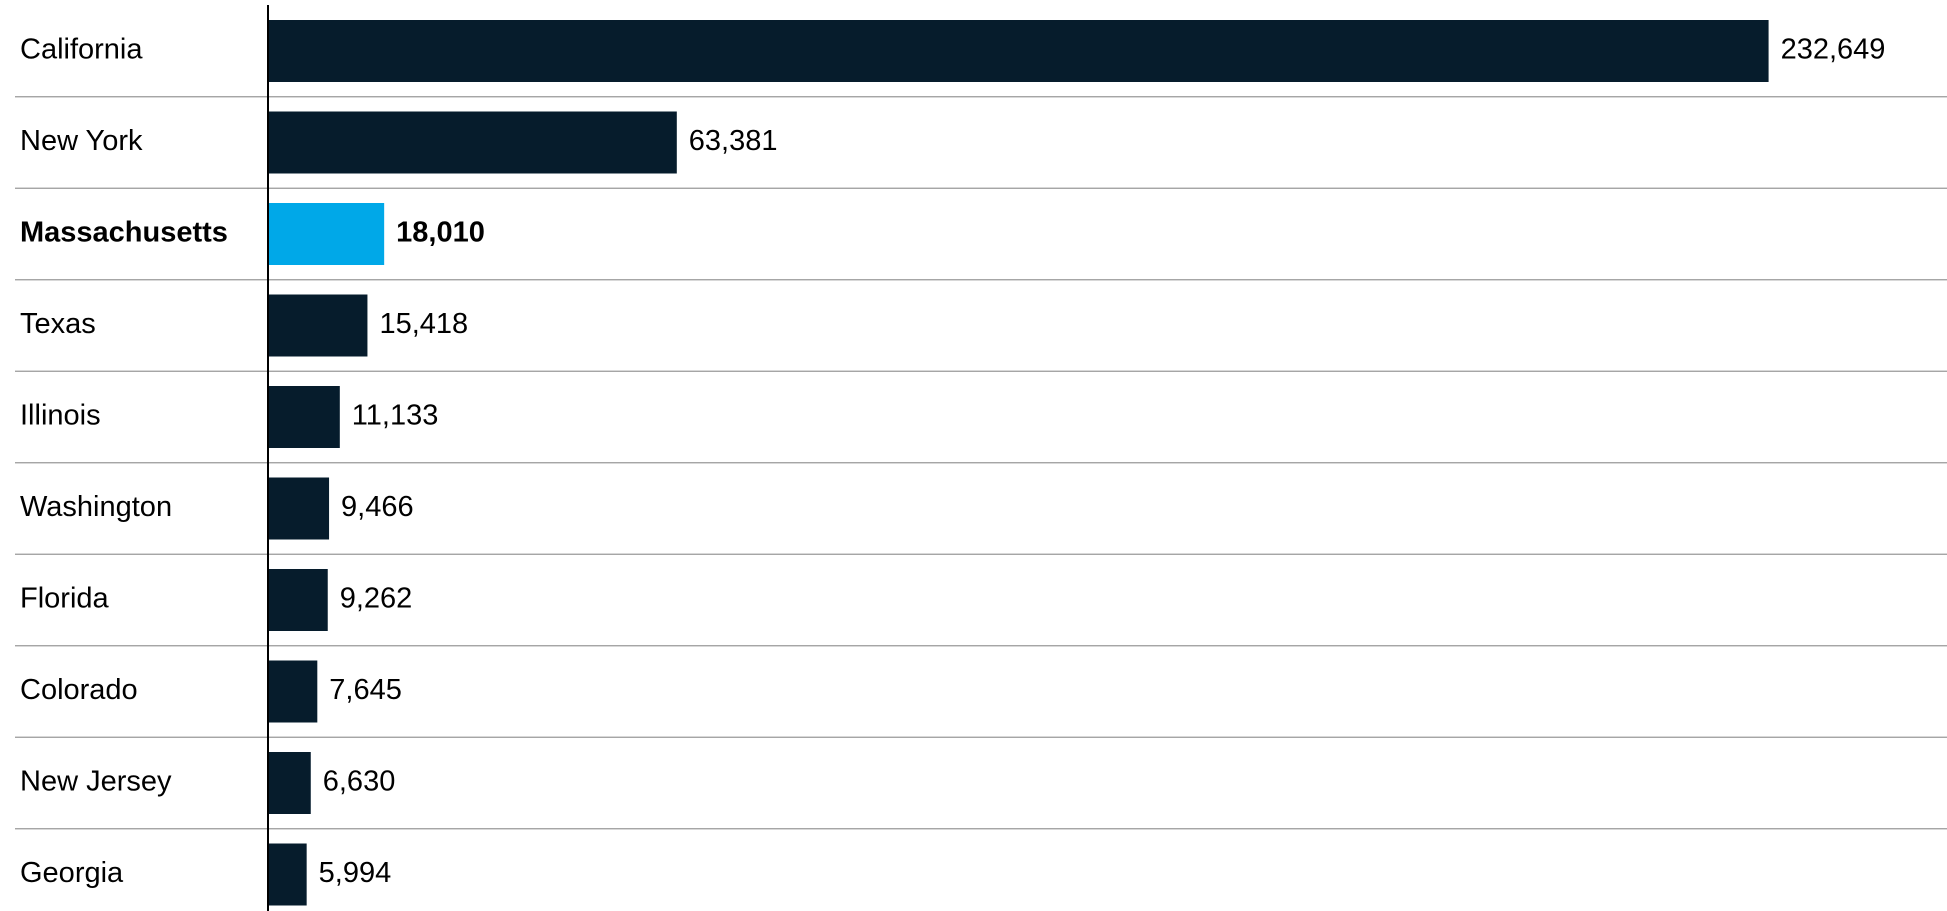  Describe the element at coordinates (365, 690) in the screenshot. I see `value-label: 7,645` at that location.